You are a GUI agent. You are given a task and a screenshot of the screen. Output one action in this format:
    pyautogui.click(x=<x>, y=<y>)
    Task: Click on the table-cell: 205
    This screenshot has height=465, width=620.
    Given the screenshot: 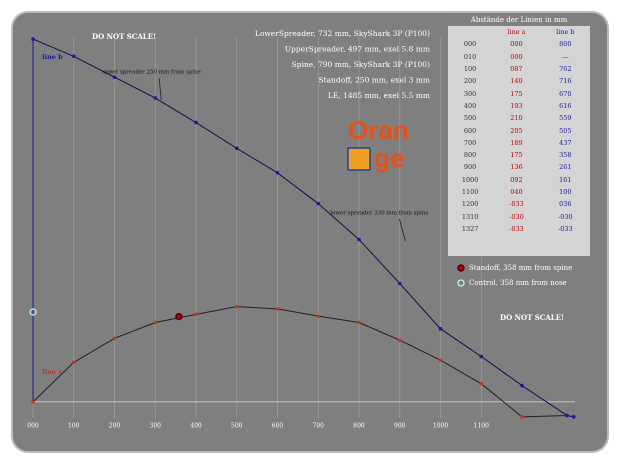 What is the action you would take?
    pyautogui.click(x=516, y=130)
    